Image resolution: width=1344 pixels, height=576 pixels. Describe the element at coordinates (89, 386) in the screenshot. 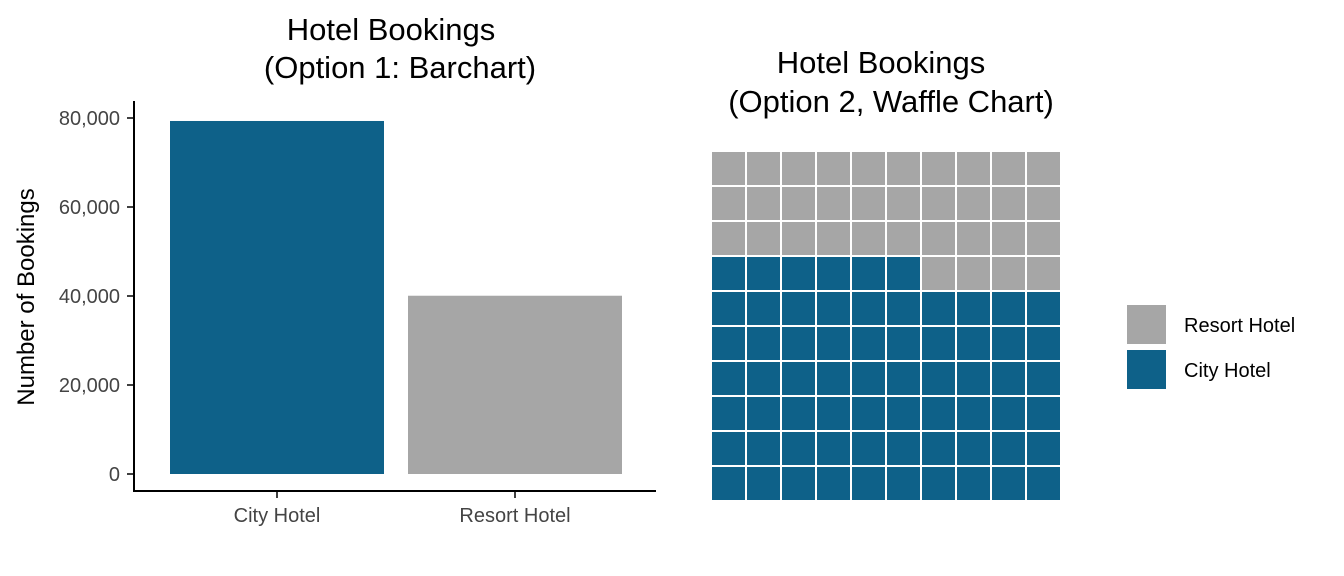

I see `y-tick-label: 20,000` at that location.